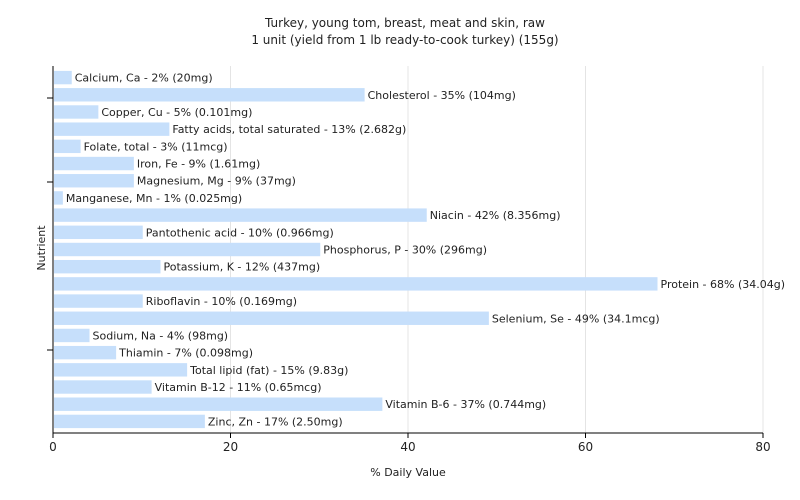  Describe the element at coordinates (176, 112) in the screenshot. I see `bar-label: Copper, Cu - 5% (0.101mg)` at that location.